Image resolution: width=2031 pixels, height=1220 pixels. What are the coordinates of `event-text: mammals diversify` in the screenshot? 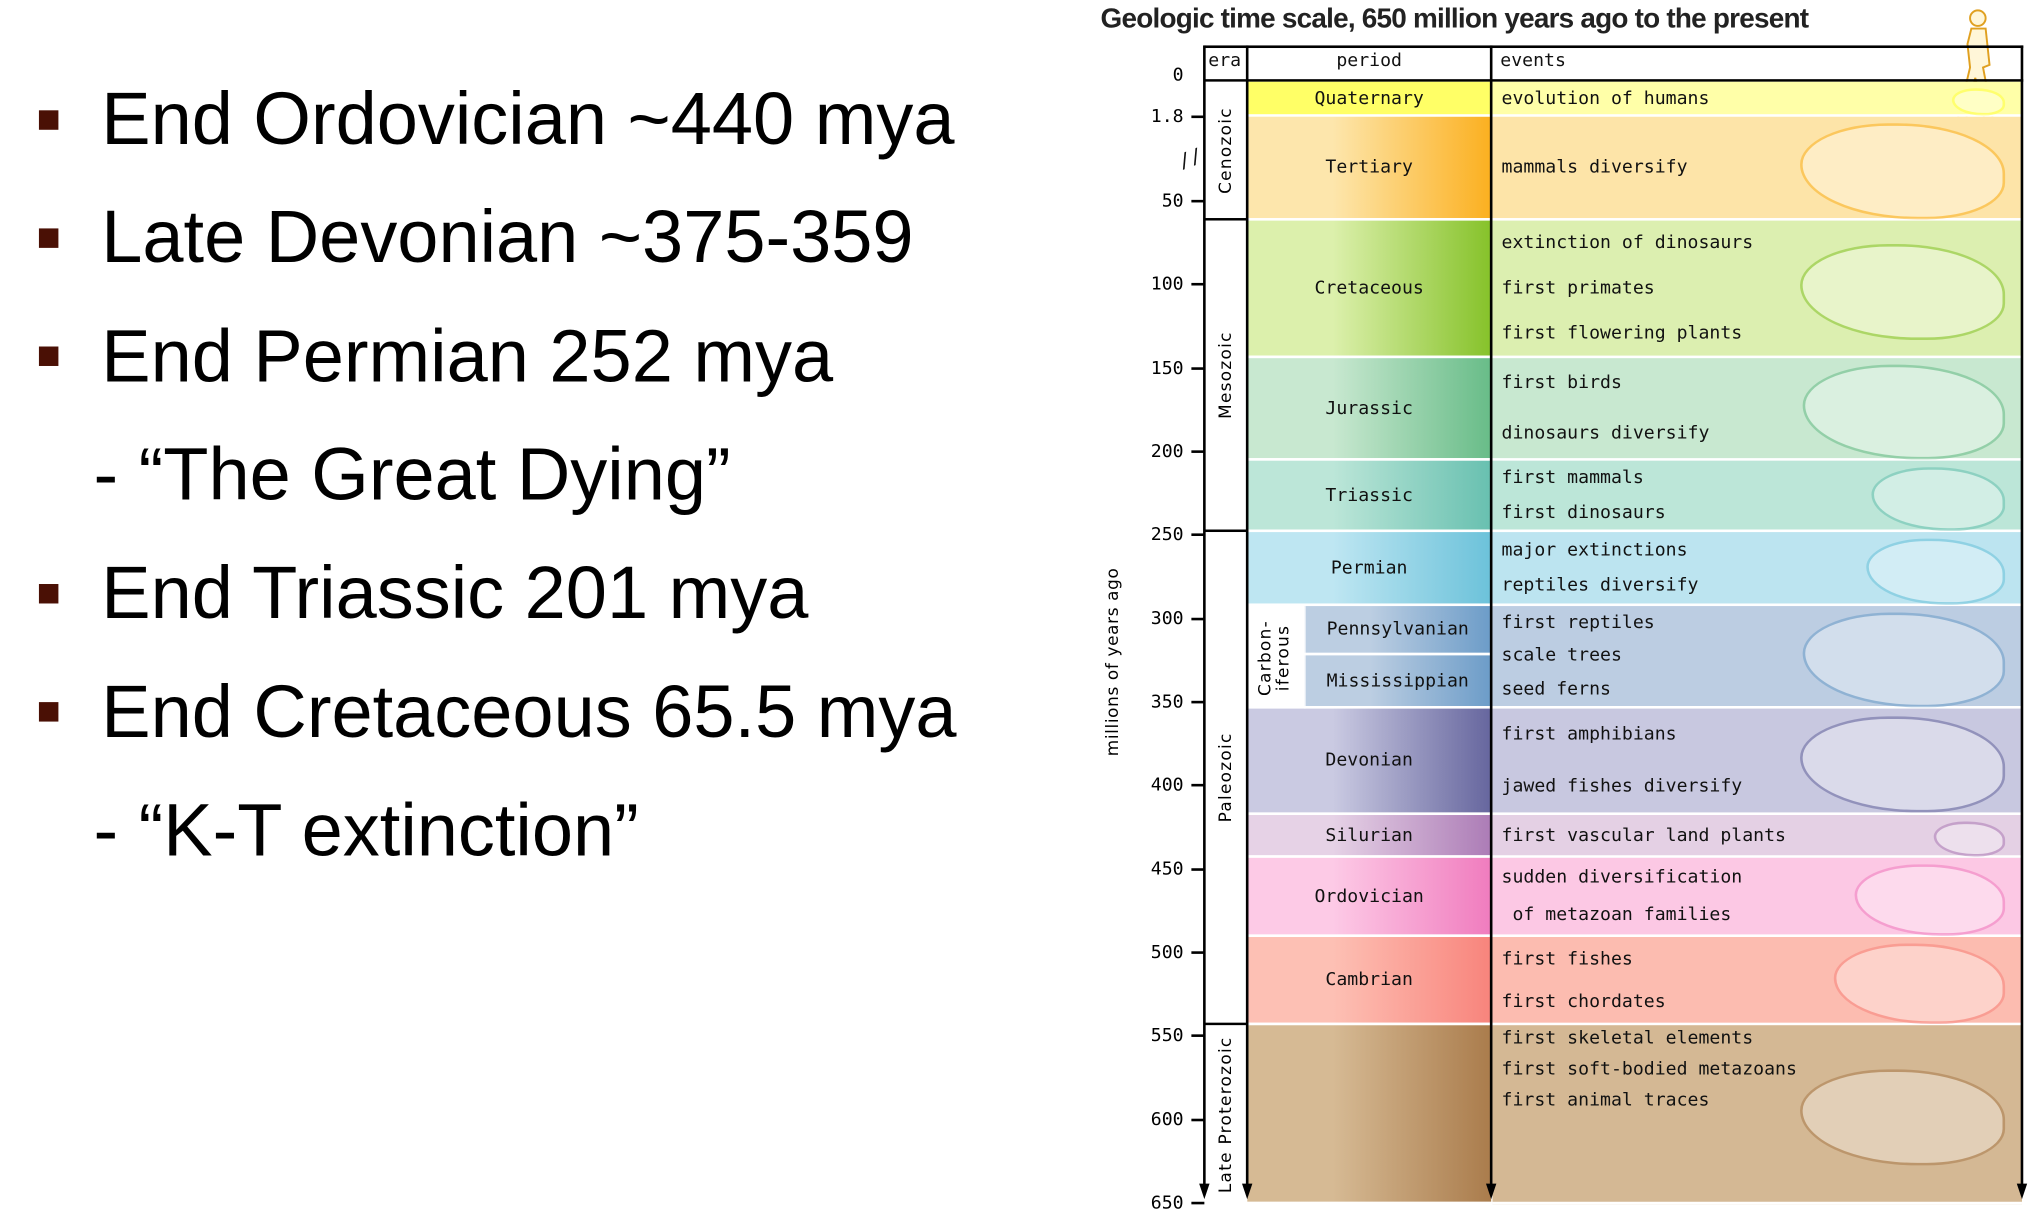 It's located at (1594, 167).